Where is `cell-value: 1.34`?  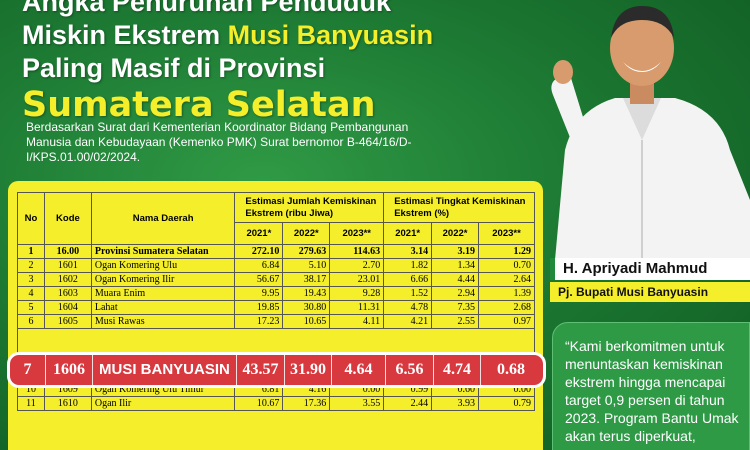
cell-value: 1.34 is located at coordinates (455, 265).